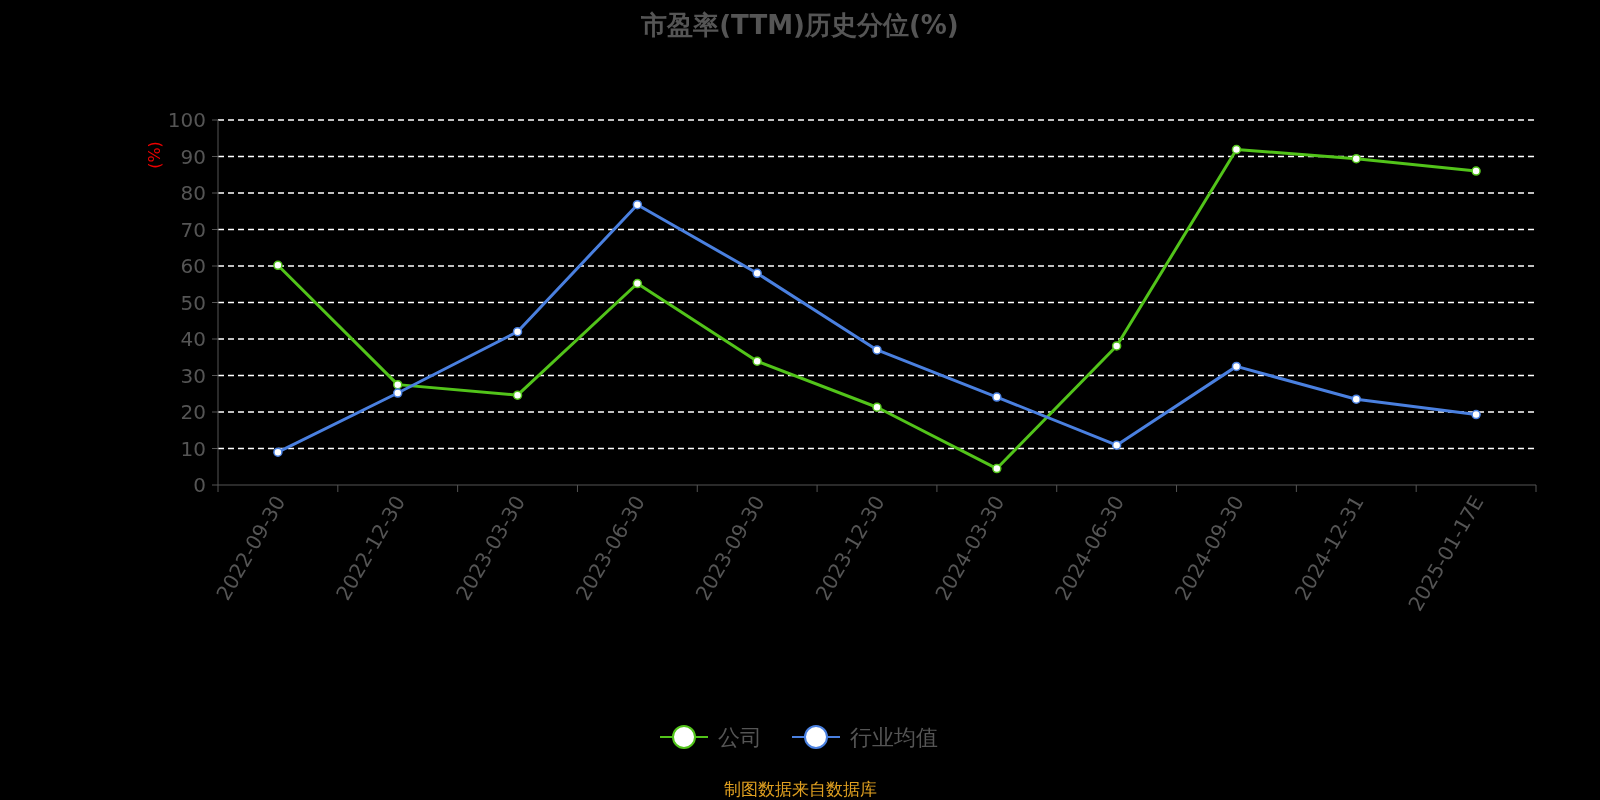 The height and width of the screenshot is (800, 1600). I want to click on y-tick-label: 100, so click(186, 120).